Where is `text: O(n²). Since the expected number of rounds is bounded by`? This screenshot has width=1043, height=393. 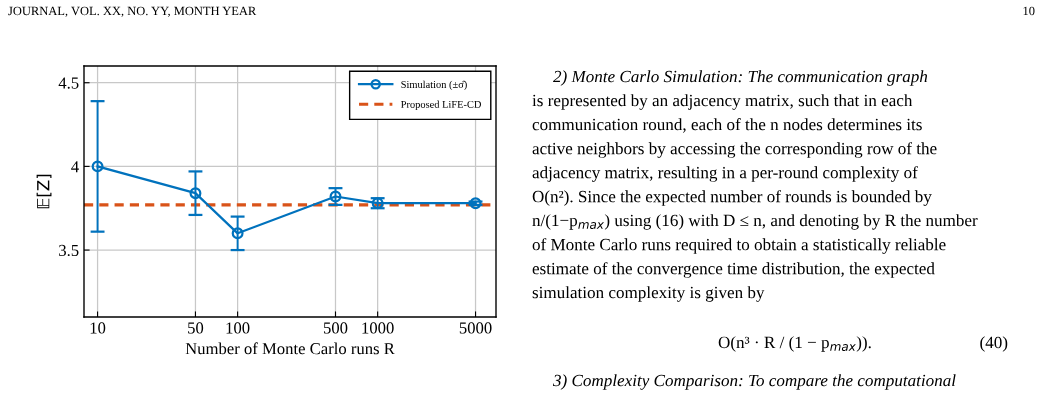
text: O(n²). Since the expected number of rounds is bounded by is located at coordinates (732, 198).